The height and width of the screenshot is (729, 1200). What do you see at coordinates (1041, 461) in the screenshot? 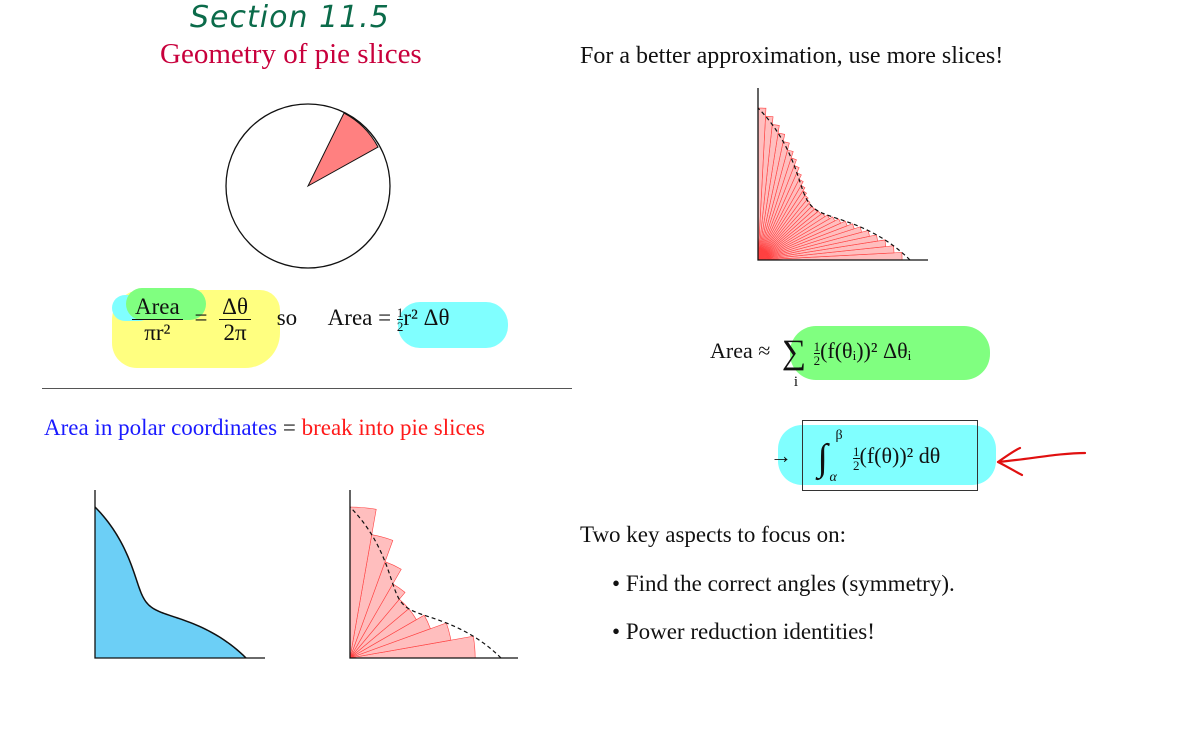
I see `red-arrow-annotation` at bounding box center [1041, 461].